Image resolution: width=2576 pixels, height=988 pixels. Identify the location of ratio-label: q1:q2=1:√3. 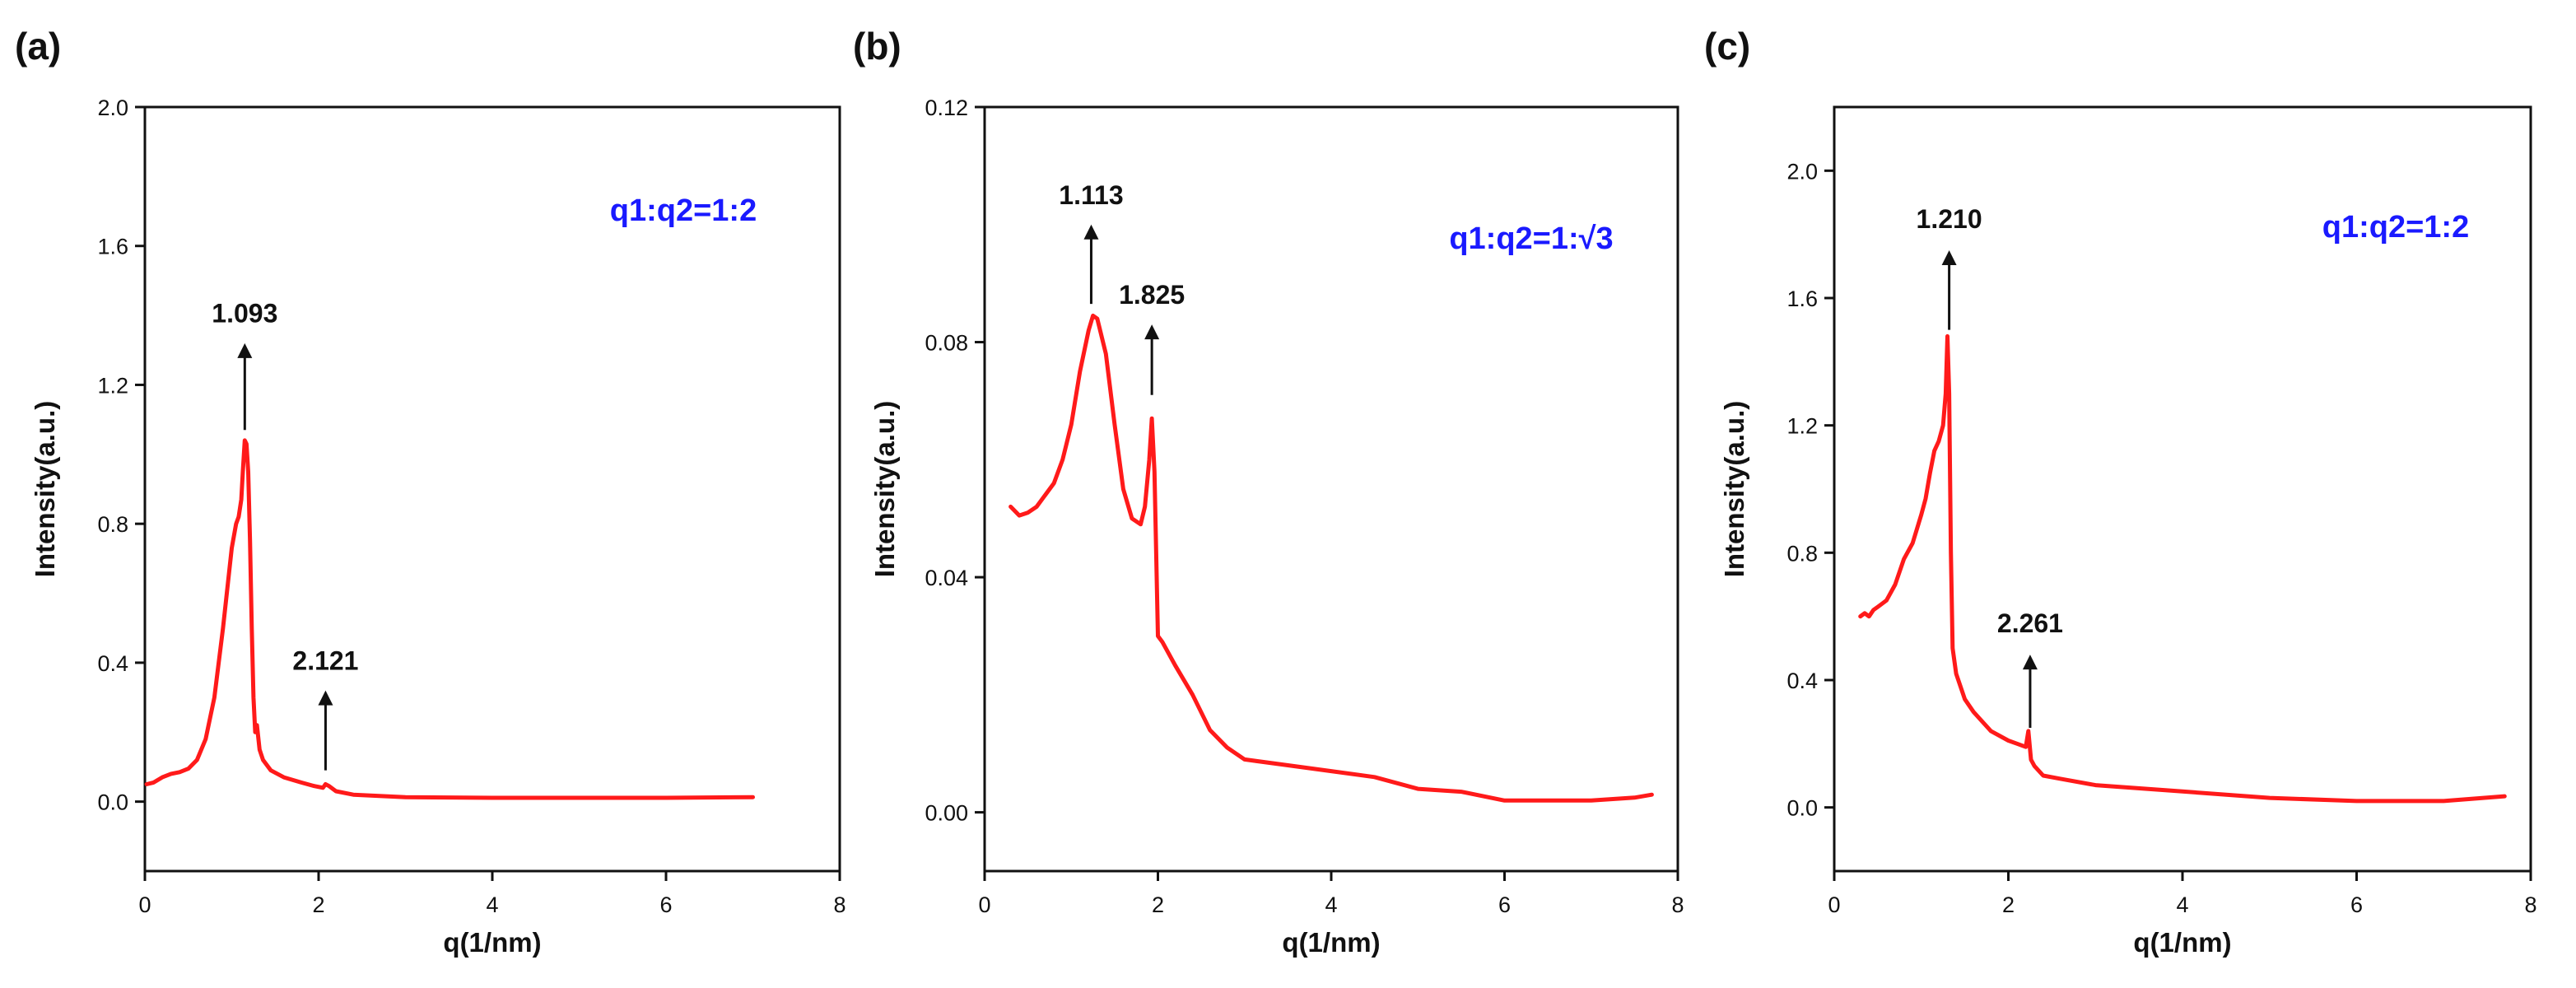
(1531, 238).